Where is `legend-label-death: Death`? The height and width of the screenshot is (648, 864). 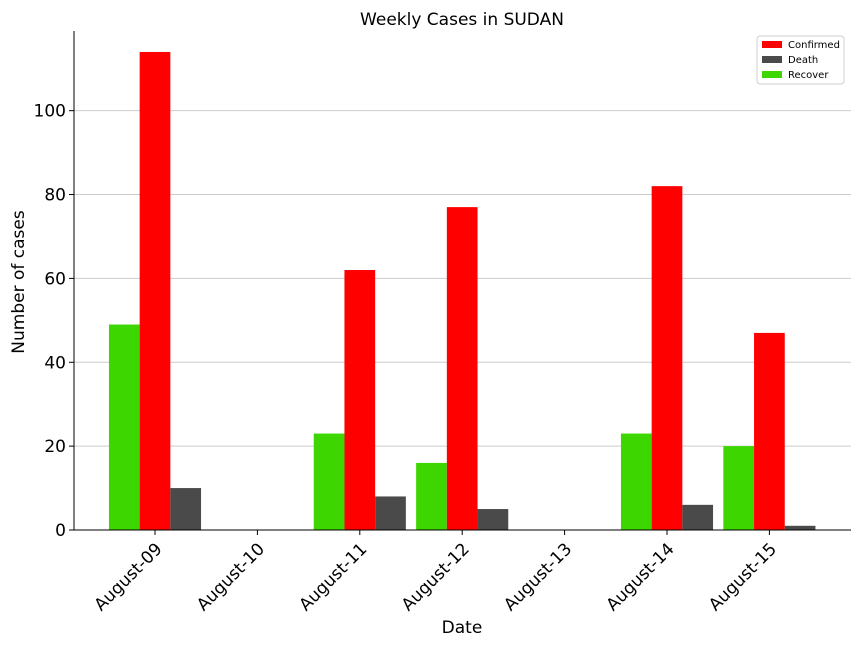 legend-label-death: Death is located at coordinates (803, 60).